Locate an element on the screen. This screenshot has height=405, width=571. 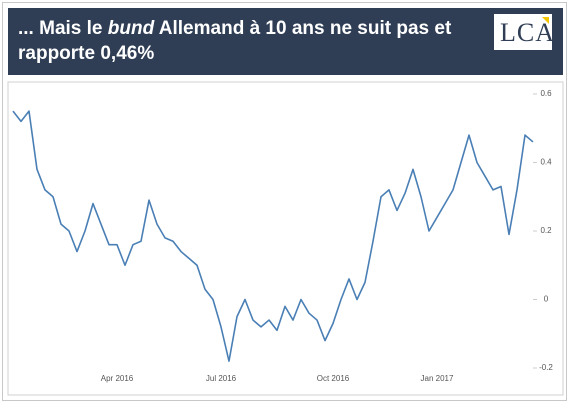
y-tick-label: 0.4 is located at coordinates (546, 162).